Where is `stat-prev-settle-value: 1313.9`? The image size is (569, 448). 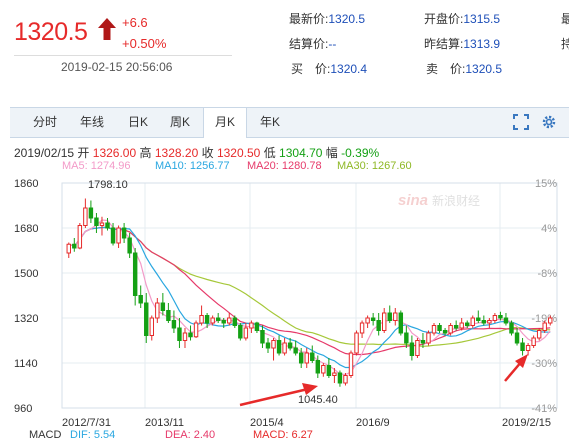 stat-prev-settle-value: 1313.9 is located at coordinates (482, 44).